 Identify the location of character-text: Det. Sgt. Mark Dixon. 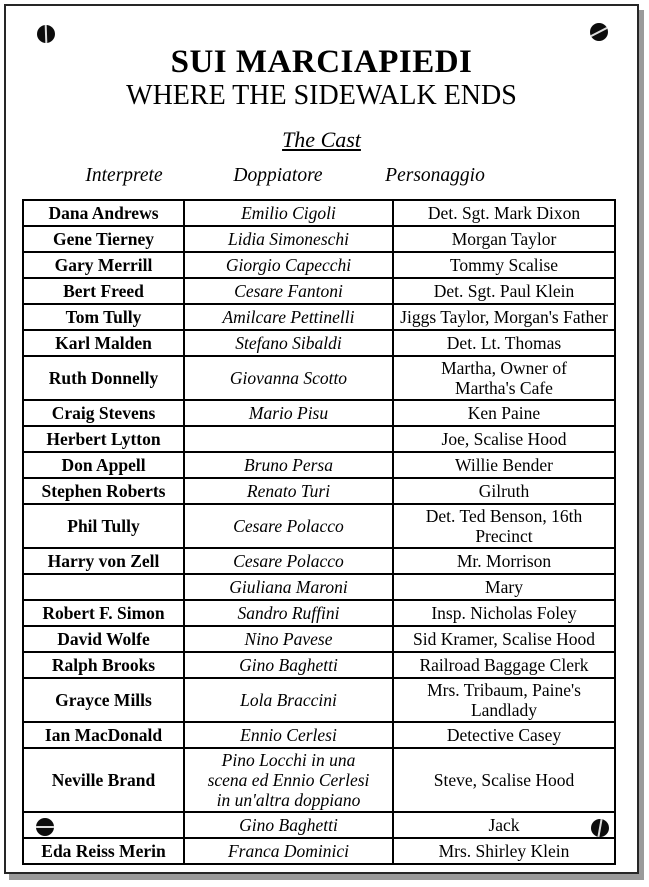
(504, 213).